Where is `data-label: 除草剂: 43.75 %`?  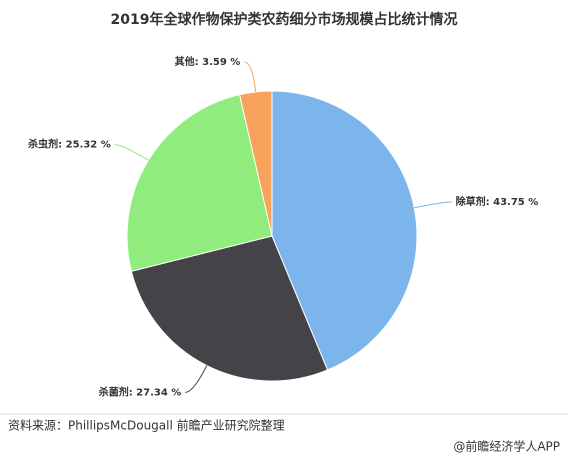 data-label: 除草剂: 43.75 % is located at coordinates (497, 201).